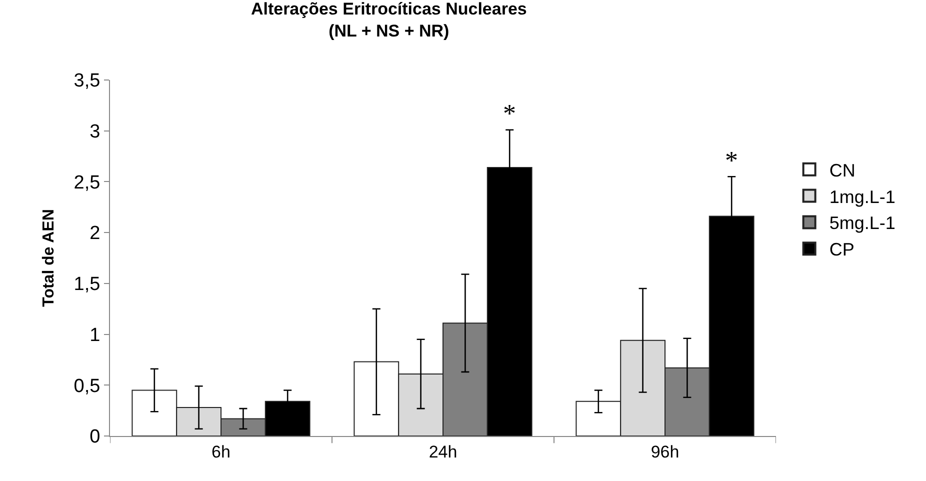  What do you see at coordinates (842, 170) in the screenshot?
I see `legend-label: CN` at bounding box center [842, 170].